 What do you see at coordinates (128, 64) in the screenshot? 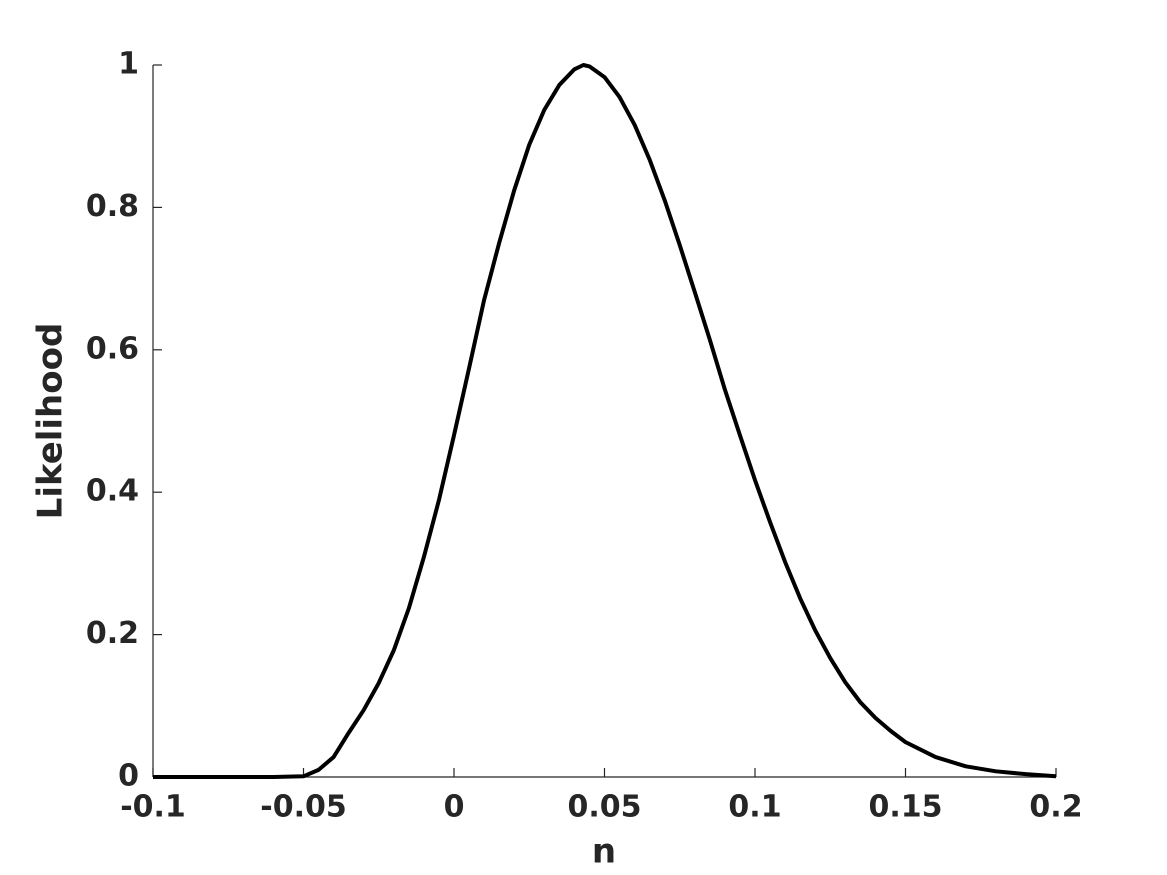
I see `y-tick-label: 1` at bounding box center [128, 64].